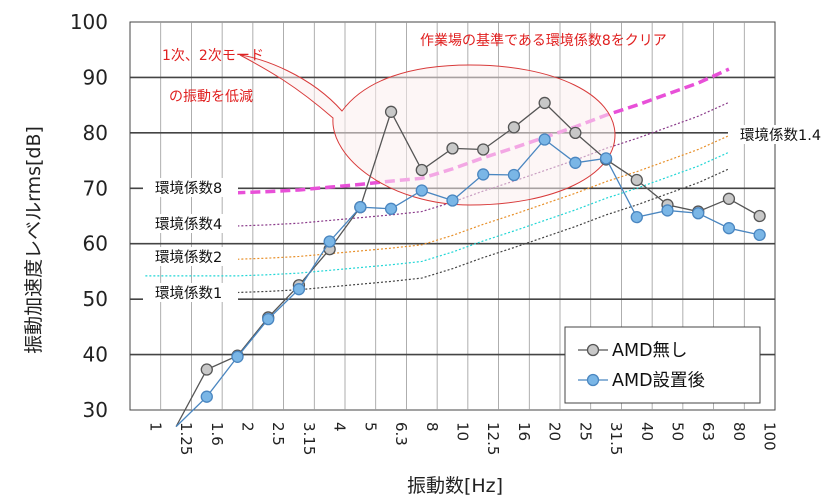 The image size is (840, 499). I want to click on y-tick-label: 40, so click(95, 355).